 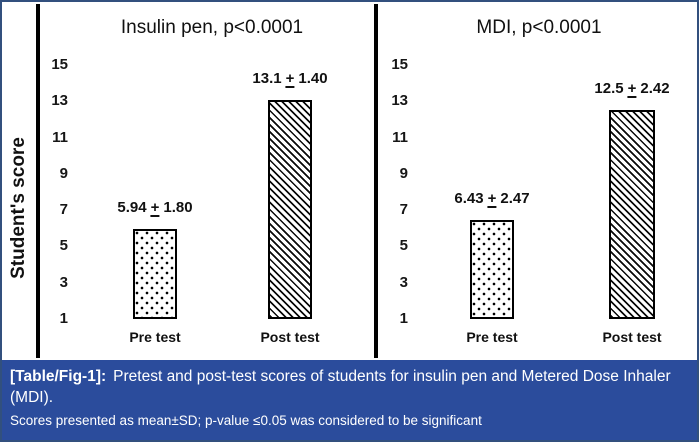 I want to click on bar-group-insulin-post: 13.1 +1.40 Post test, so click(x=289, y=181).